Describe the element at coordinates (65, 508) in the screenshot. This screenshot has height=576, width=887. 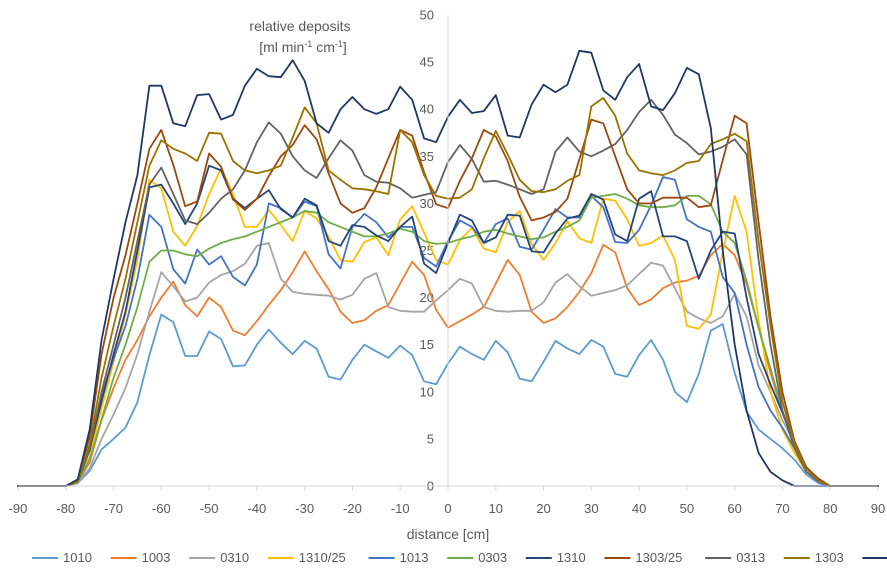
I see `x-tick-label: -80` at that location.